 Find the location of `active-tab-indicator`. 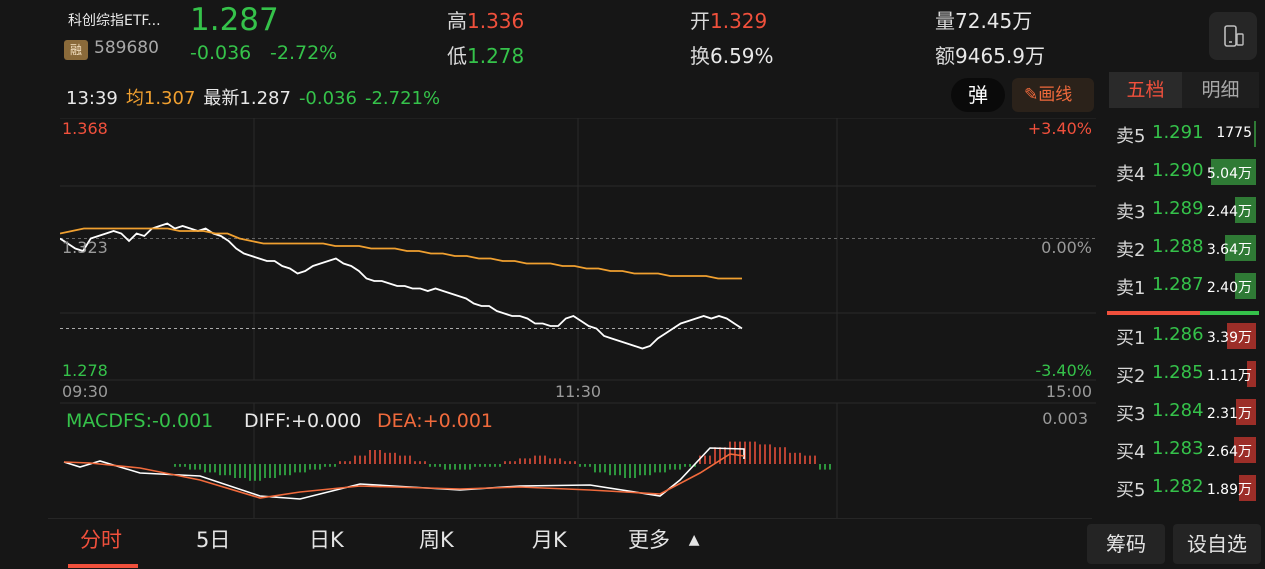

active-tab-indicator is located at coordinates (103, 566).